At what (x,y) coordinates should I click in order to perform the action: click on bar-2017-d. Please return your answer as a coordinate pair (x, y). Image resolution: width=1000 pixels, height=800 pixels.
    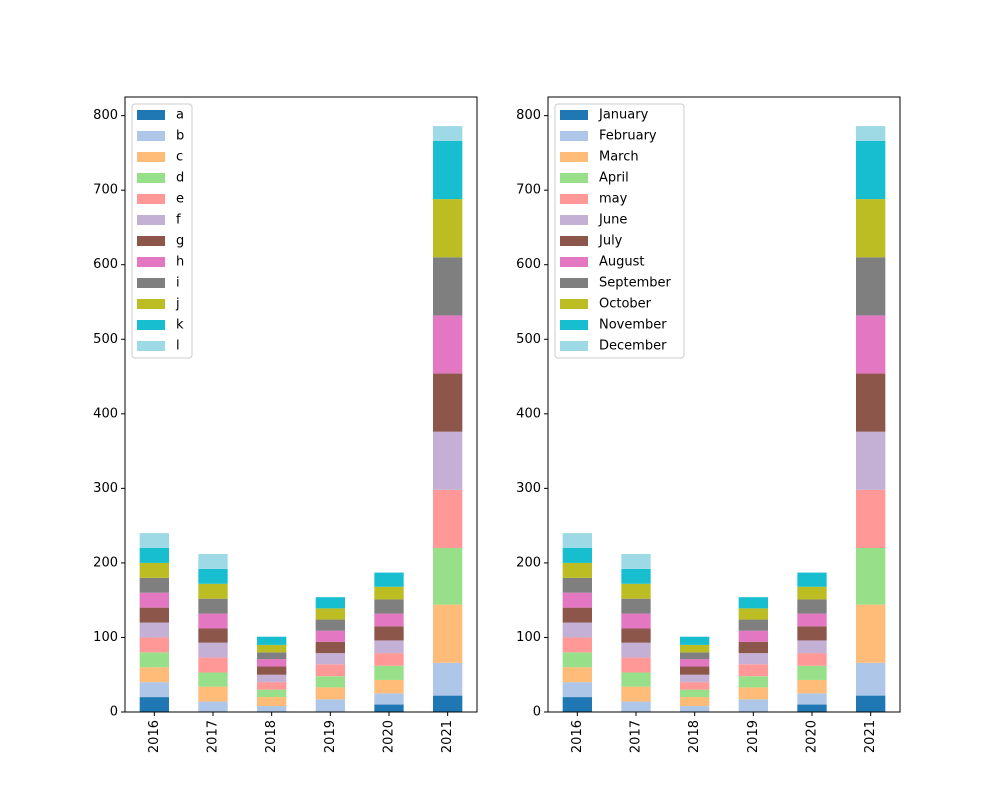
    Looking at the image, I should click on (213, 679).